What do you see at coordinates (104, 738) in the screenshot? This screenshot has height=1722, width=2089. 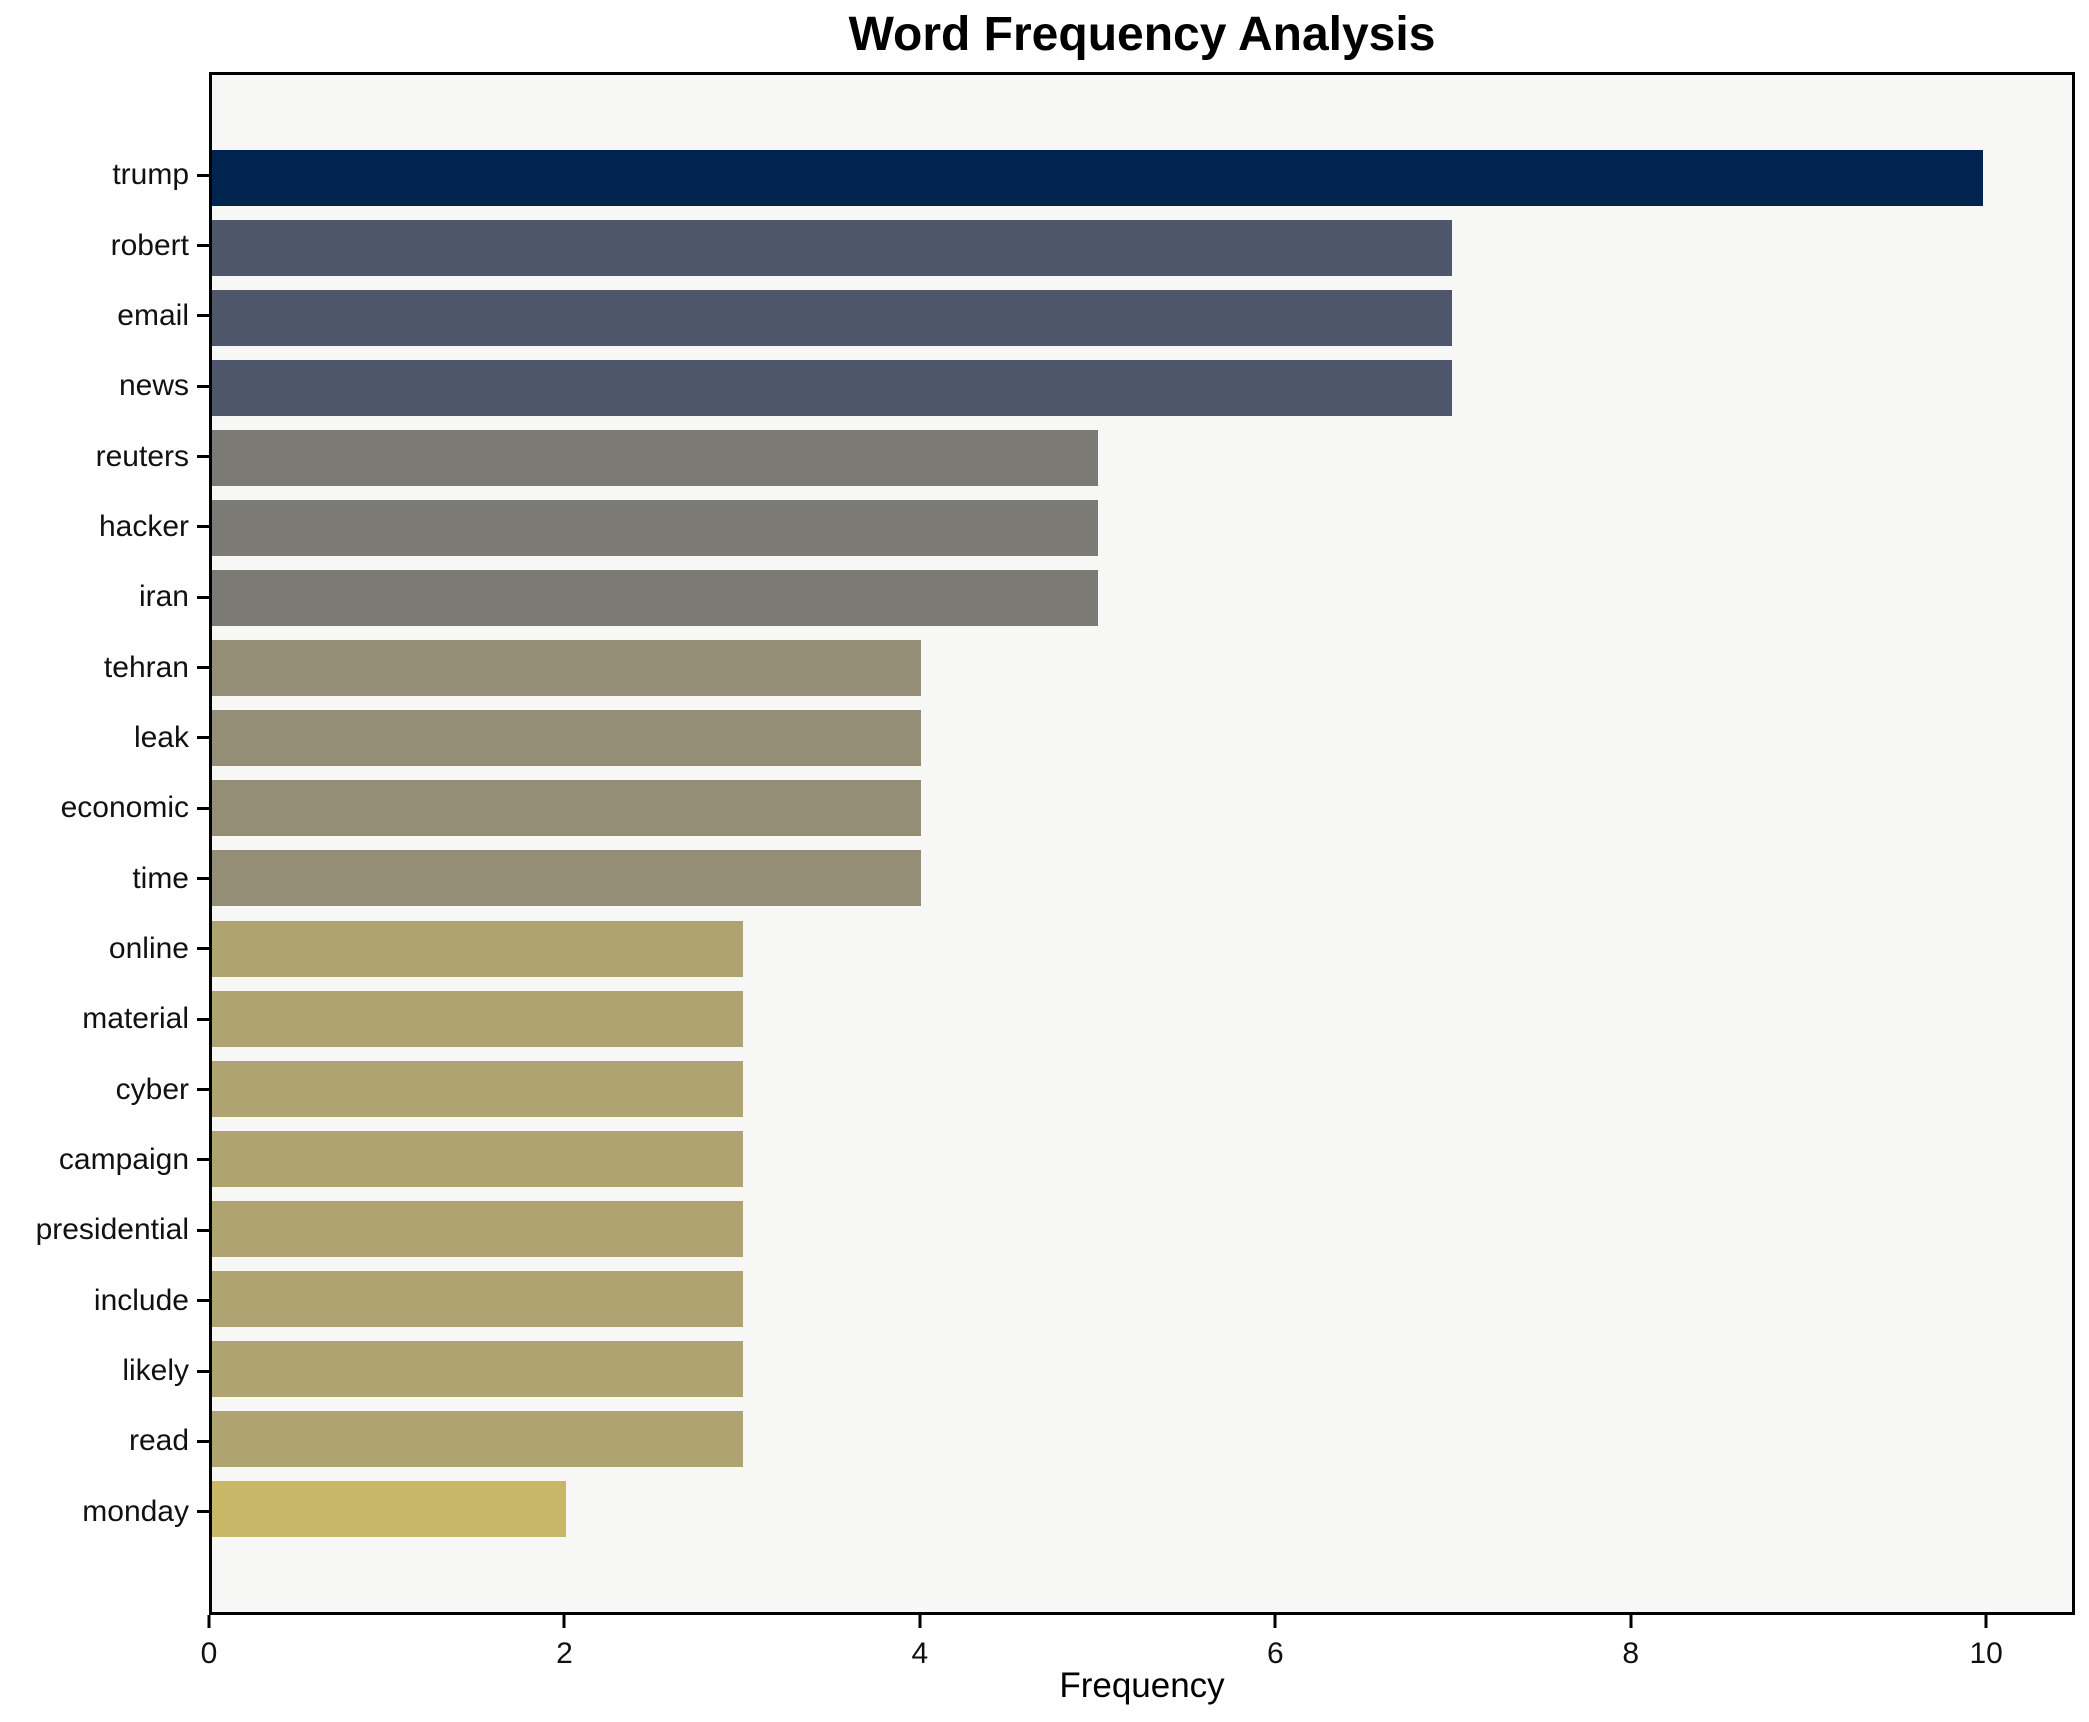 I see `y-row: leak` at bounding box center [104, 738].